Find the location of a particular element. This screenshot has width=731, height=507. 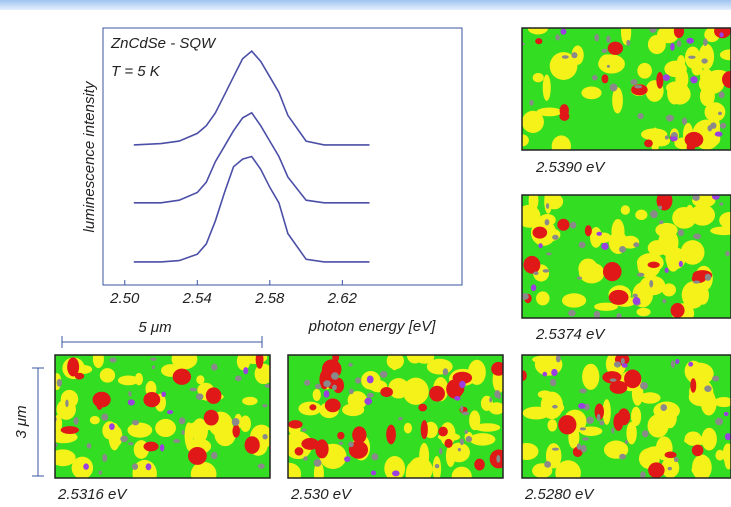

scale-label: 3 μm is located at coordinates (21, 421).